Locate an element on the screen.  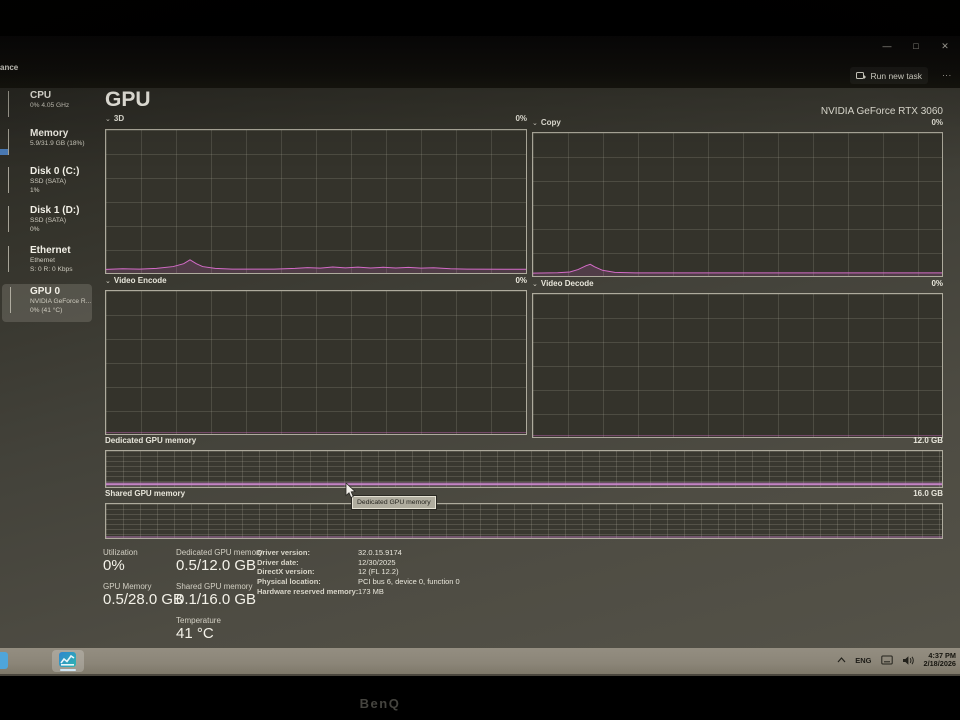
shared-memory-label: Shared GPU memory is located at coordinates (214, 586).